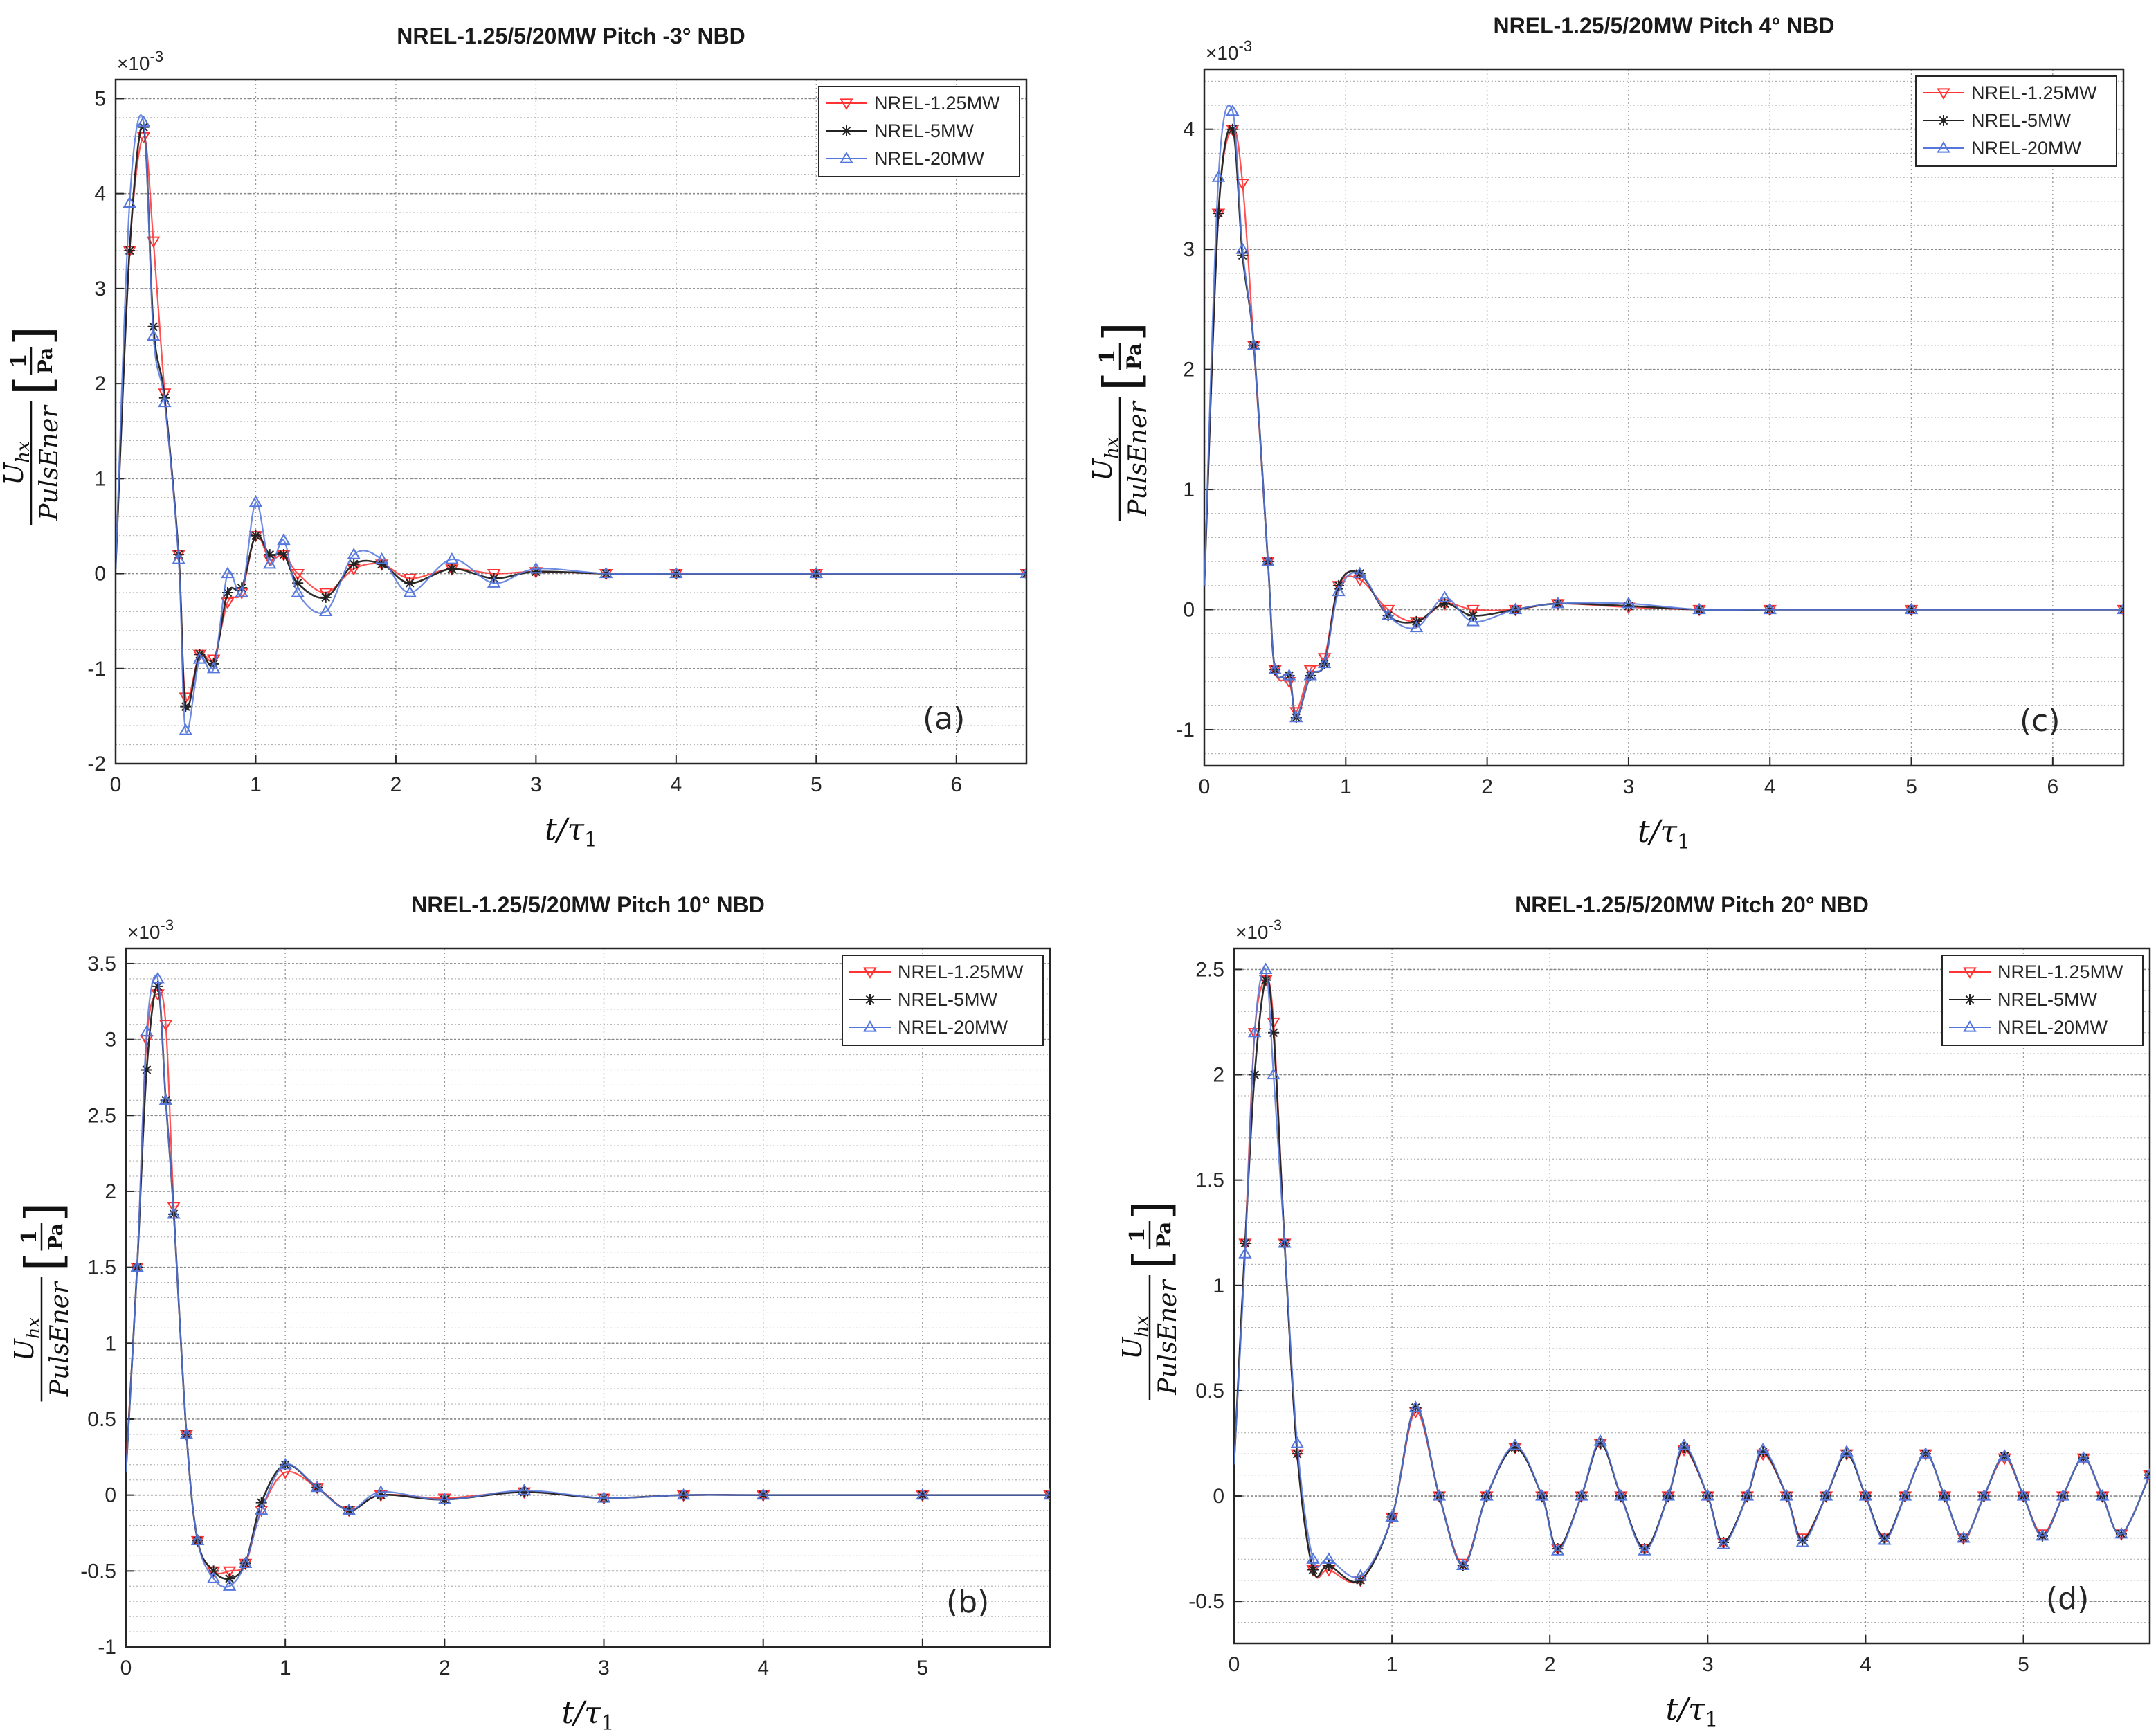 The width and height of the screenshot is (2156, 1730). I want to click on y-scale-exponent: ×10⁻³, so click(1258, 930).